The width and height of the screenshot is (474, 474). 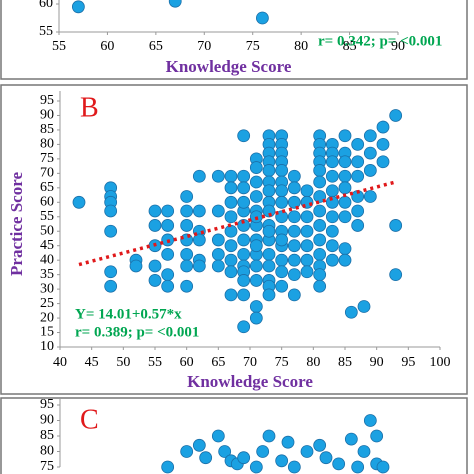 I want to click on y-axis-label: Practice Score, so click(x=16, y=224).